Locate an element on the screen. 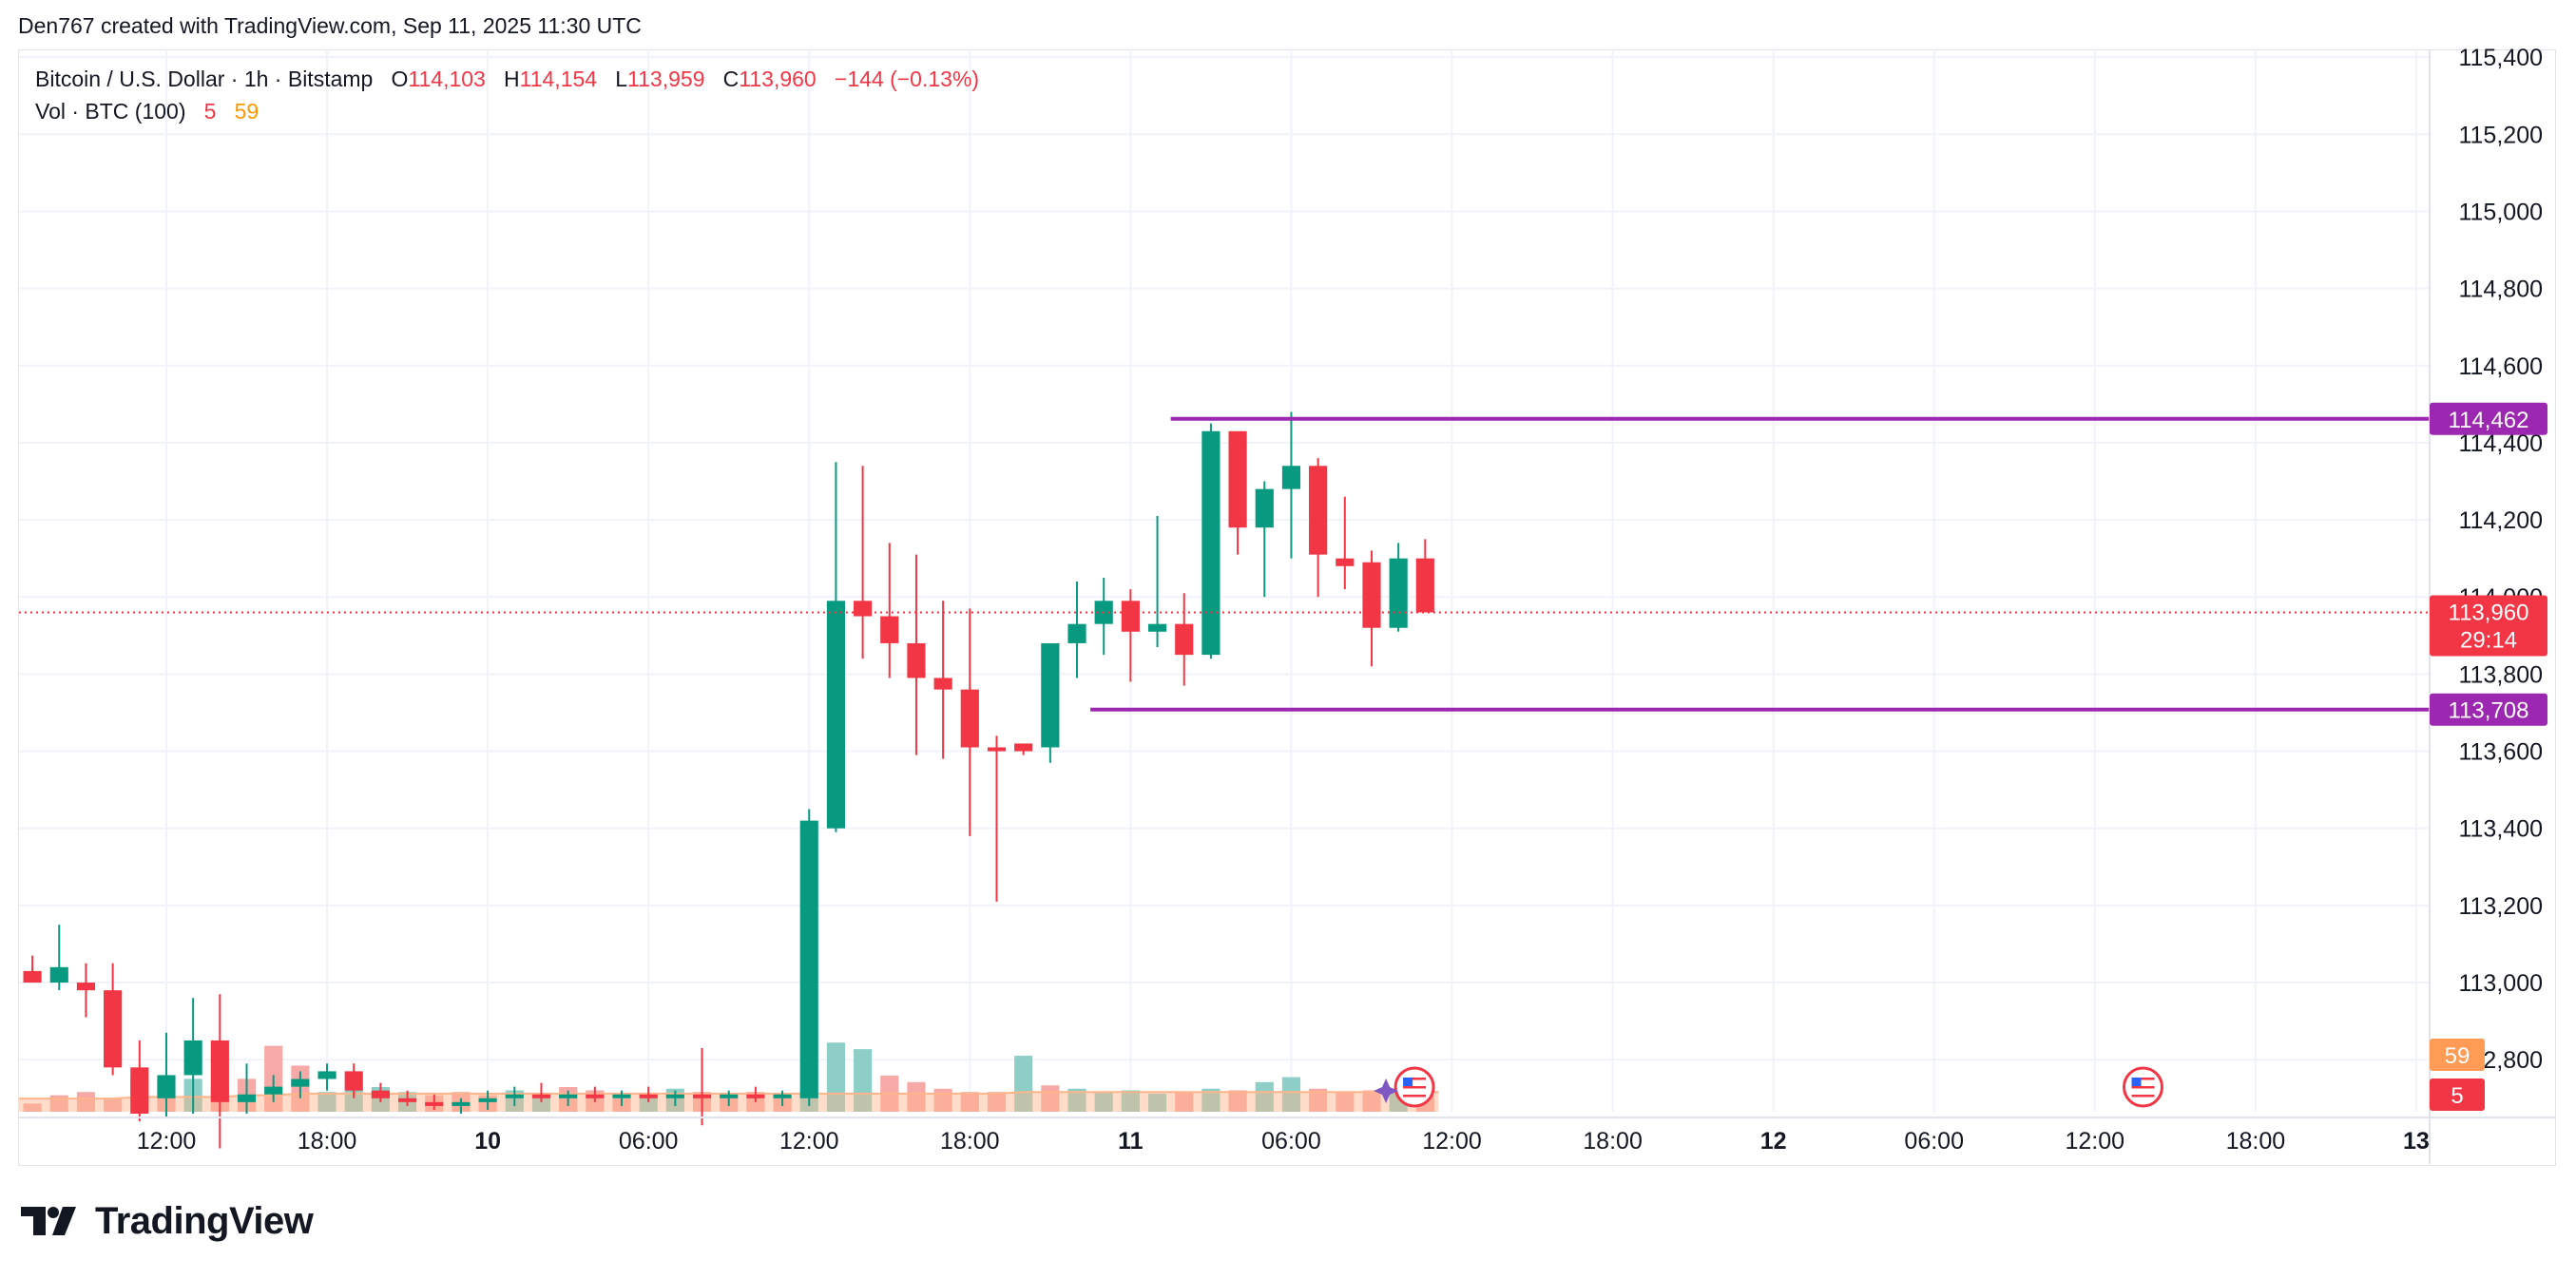 The image size is (2576, 1279). y-tick-label: 115,400 is located at coordinates (2500, 58).